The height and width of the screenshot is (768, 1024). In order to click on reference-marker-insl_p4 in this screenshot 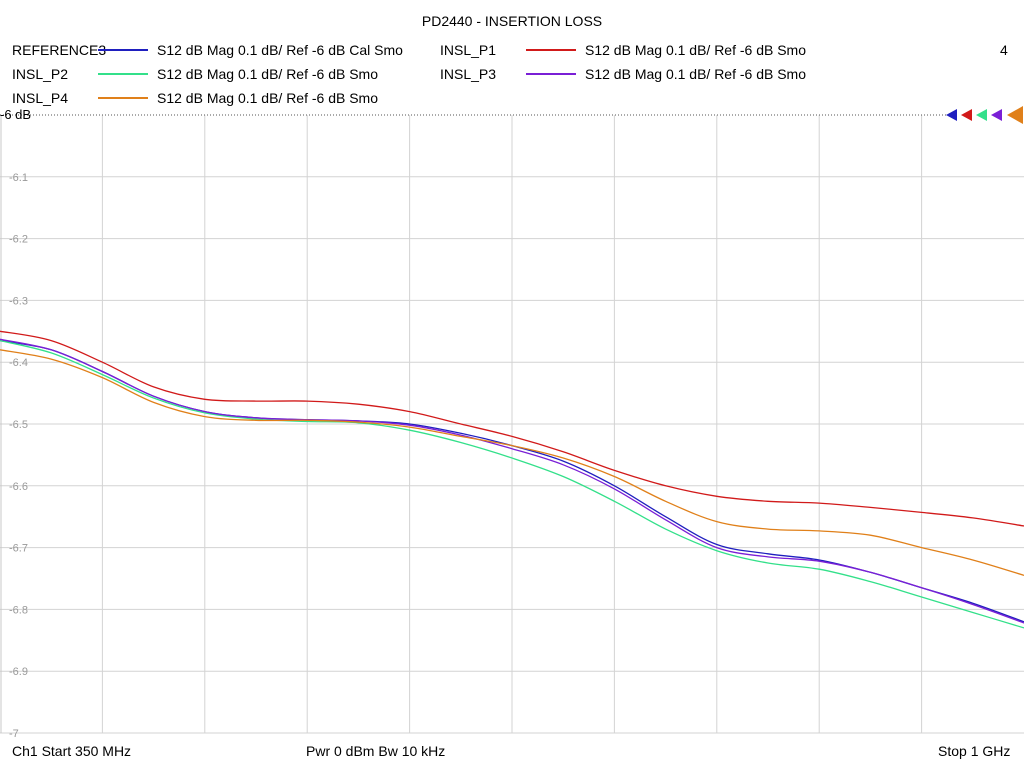, I will do `click(1015, 115)`.